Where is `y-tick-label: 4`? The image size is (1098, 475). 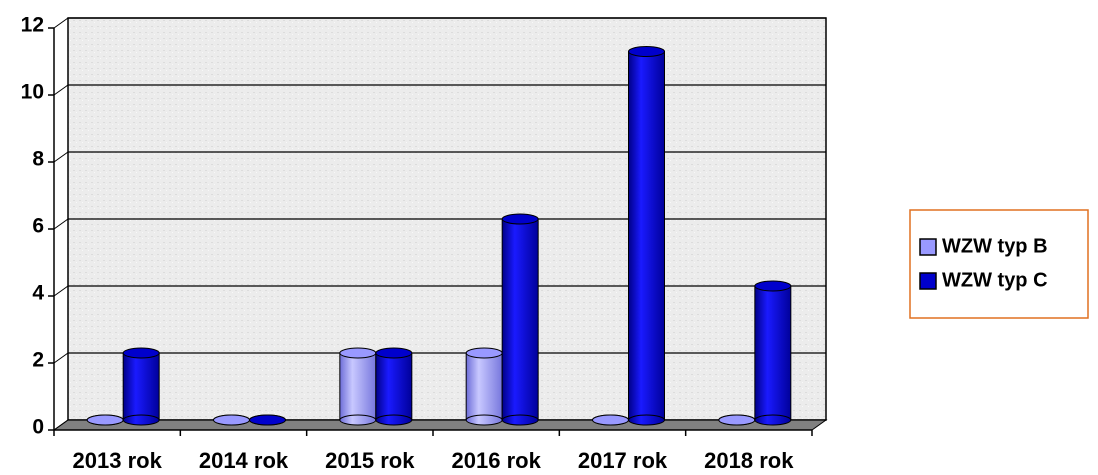
y-tick-label: 4 is located at coordinates (38, 293).